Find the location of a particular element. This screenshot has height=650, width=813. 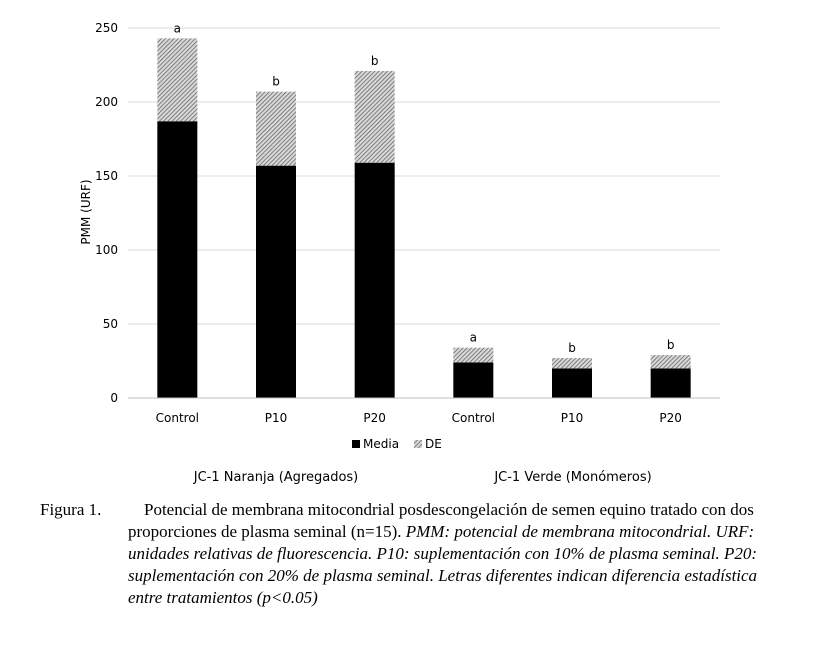

y-tick-label: 250 is located at coordinates (106, 28).